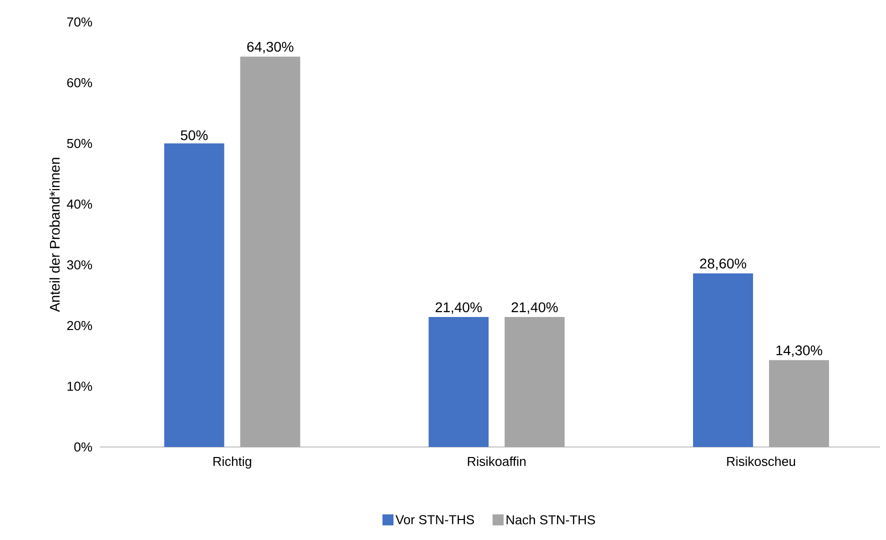 This screenshot has height=540, width=886. What do you see at coordinates (79, 22) in the screenshot?
I see `y-tick-label: 70%` at bounding box center [79, 22].